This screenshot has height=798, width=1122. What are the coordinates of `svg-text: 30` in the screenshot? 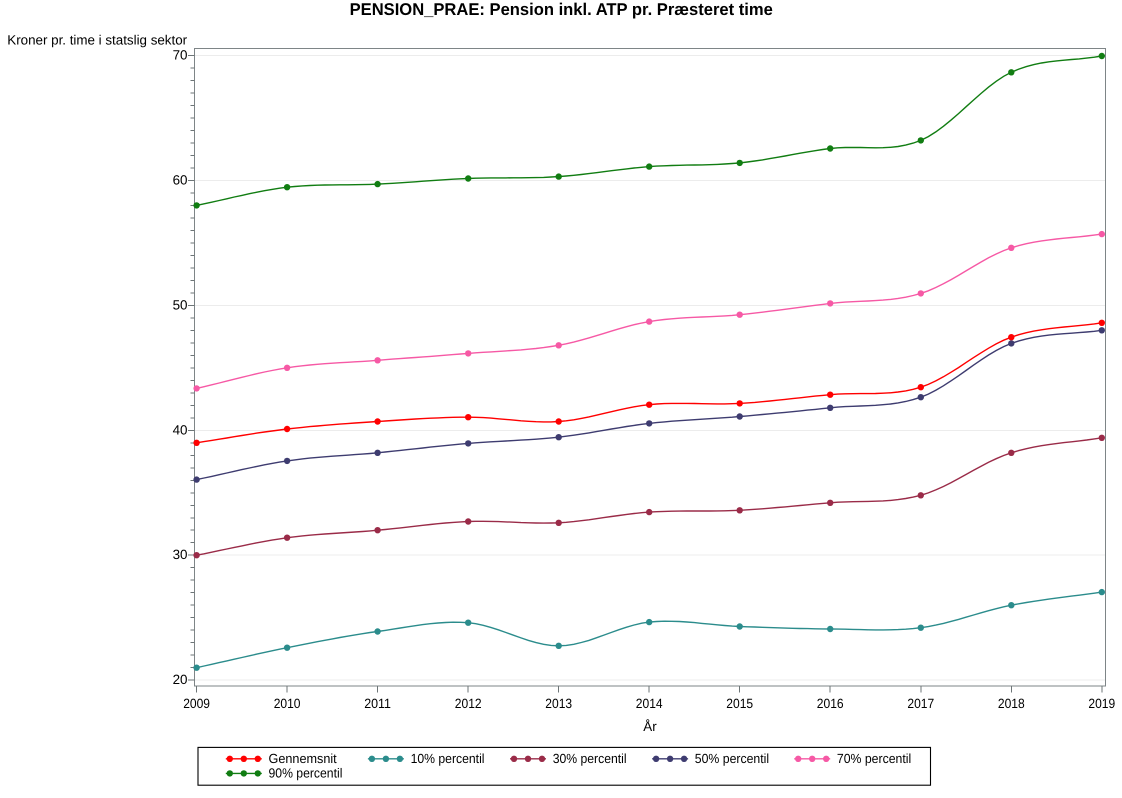 It's located at (180, 554).